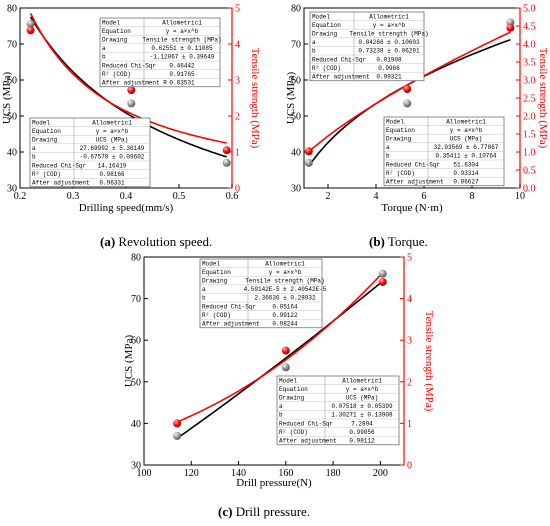  What do you see at coordinates (285, 324) in the screenshot?
I see `fit-table-value: 0.98244` at bounding box center [285, 324].